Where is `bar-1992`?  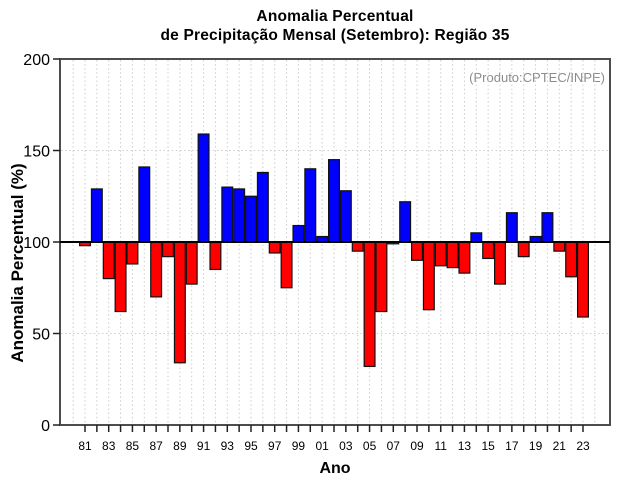 bar-1992 is located at coordinates (215, 256).